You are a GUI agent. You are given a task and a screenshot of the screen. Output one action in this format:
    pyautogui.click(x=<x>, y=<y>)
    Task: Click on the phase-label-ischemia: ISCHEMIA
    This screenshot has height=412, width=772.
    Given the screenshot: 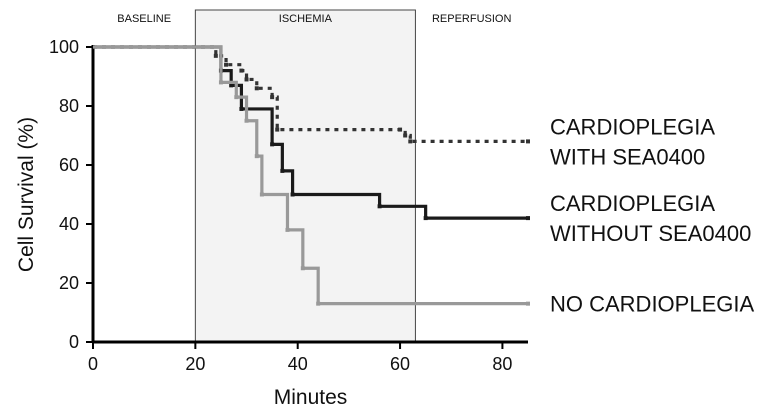 What is the action you would take?
    pyautogui.click(x=306, y=19)
    